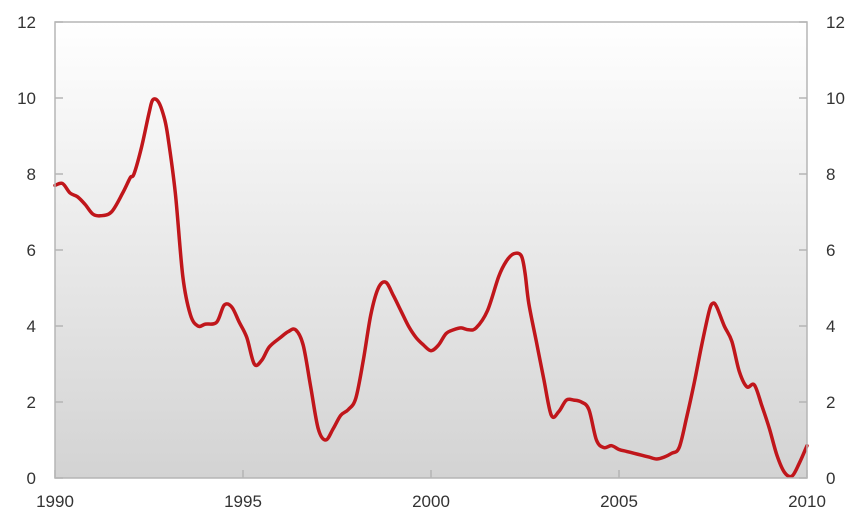 The width and height of the screenshot is (855, 521). Describe the element at coordinates (830, 402) in the screenshot. I see `y-tick-label-right: 2` at that location.